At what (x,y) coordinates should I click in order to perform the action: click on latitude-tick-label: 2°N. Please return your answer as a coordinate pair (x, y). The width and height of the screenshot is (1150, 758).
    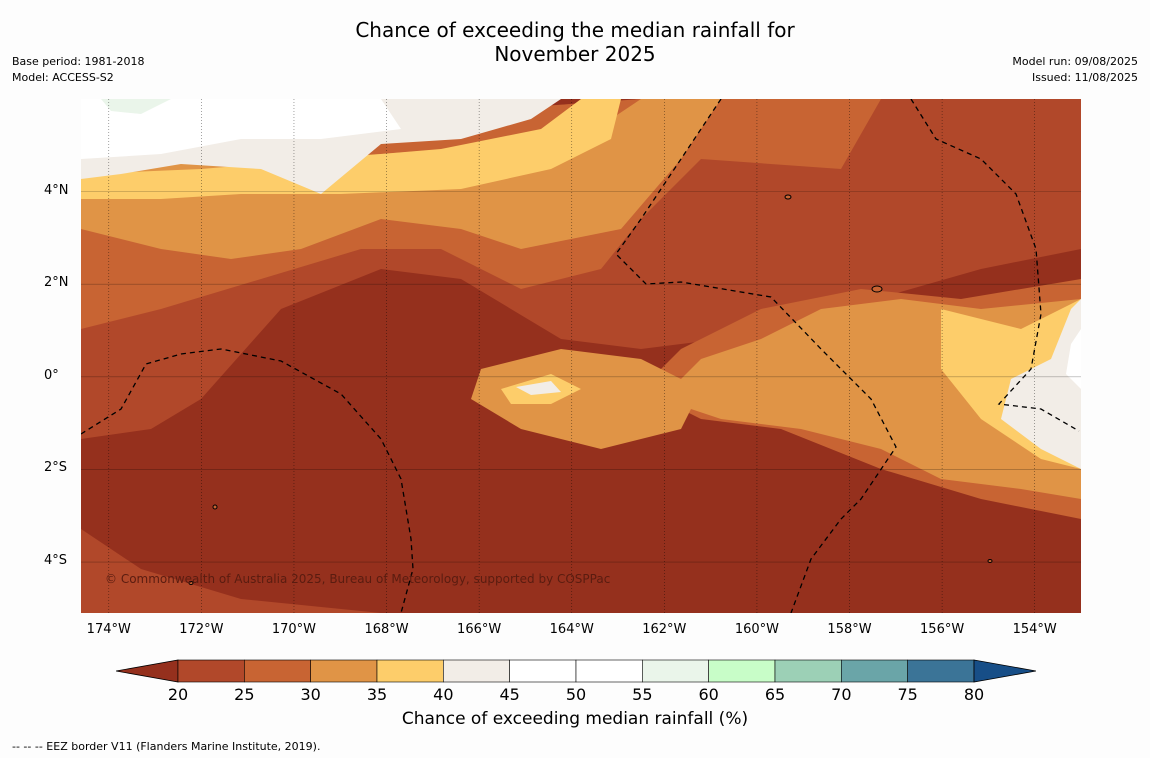
    Looking at the image, I should click on (56, 283).